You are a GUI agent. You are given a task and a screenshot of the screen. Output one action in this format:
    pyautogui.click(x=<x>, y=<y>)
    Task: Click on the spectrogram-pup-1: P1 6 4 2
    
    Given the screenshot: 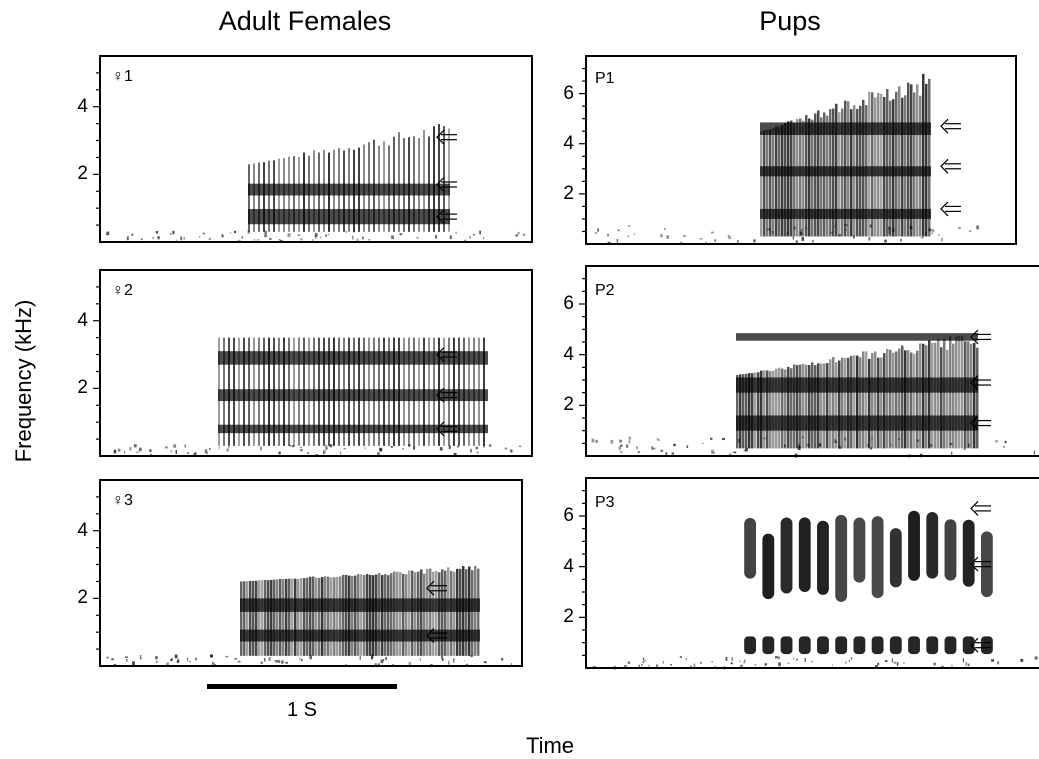 What is the action you would take?
    pyautogui.click(x=785, y=150)
    